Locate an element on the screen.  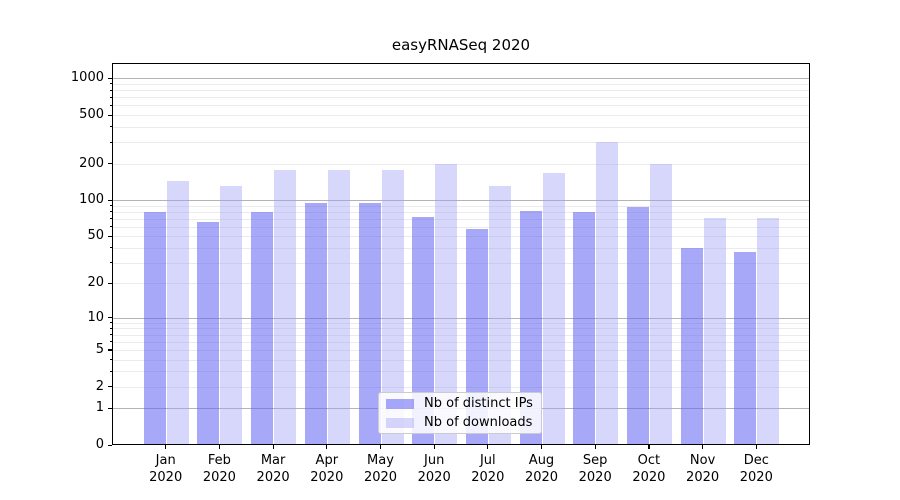
bar-downloads-nov-2020 is located at coordinates (714, 331).